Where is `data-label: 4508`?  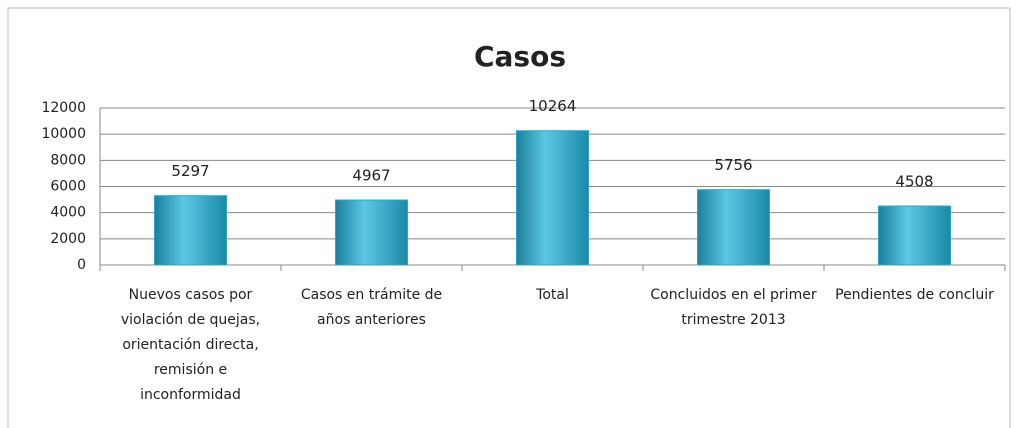 data-label: 4508 is located at coordinates (914, 182).